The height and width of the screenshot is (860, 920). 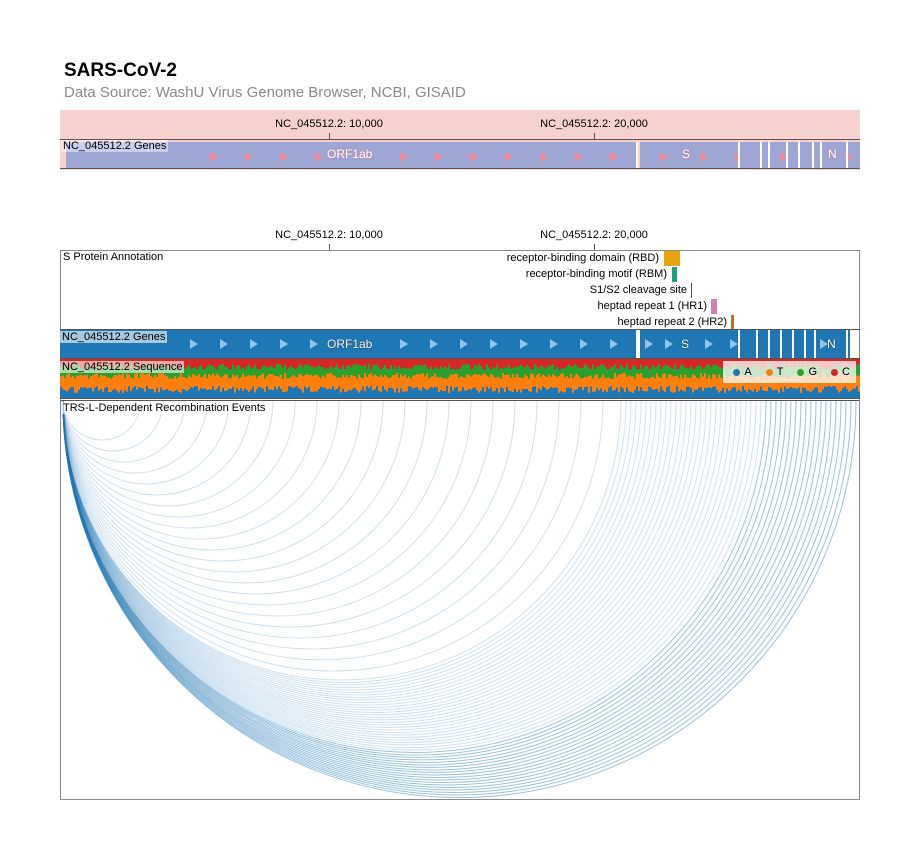 What do you see at coordinates (164, 408) in the screenshot?
I see `recombination-track-label: TRS-L-Dependent Recombination Events` at bounding box center [164, 408].